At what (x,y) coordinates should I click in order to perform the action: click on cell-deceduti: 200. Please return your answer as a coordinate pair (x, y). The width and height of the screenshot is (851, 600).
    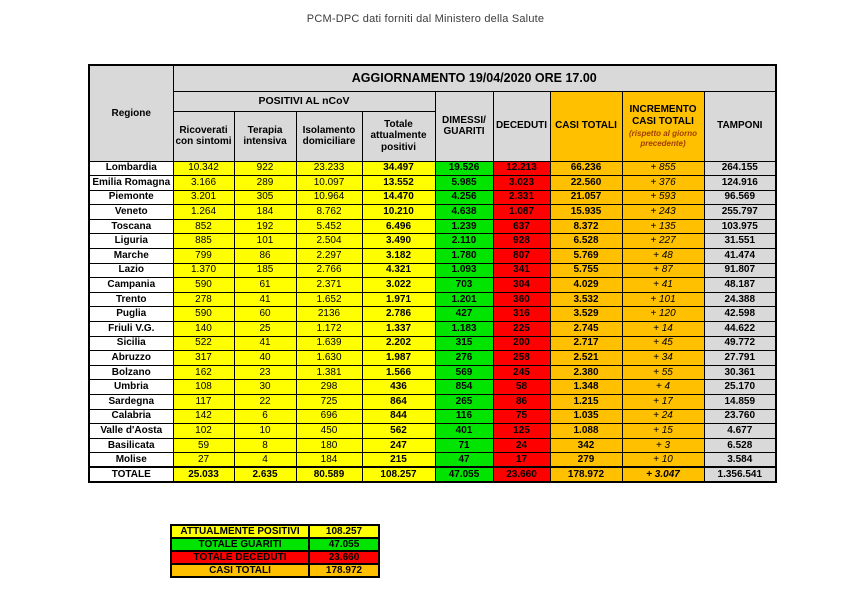
    Looking at the image, I should click on (521, 343).